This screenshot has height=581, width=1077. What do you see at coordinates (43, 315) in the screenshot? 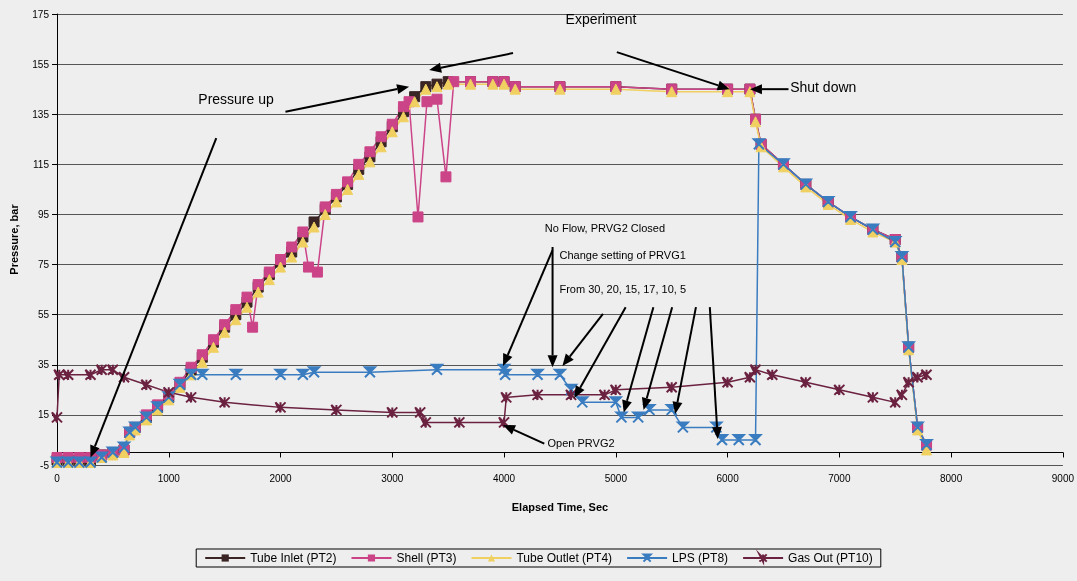
I see `y-tick-label: 55` at bounding box center [43, 315].